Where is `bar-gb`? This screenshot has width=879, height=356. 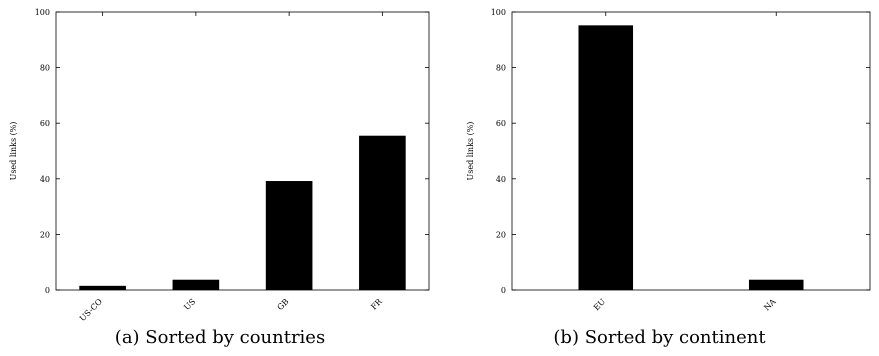 bar-gb is located at coordinates (289, 235).